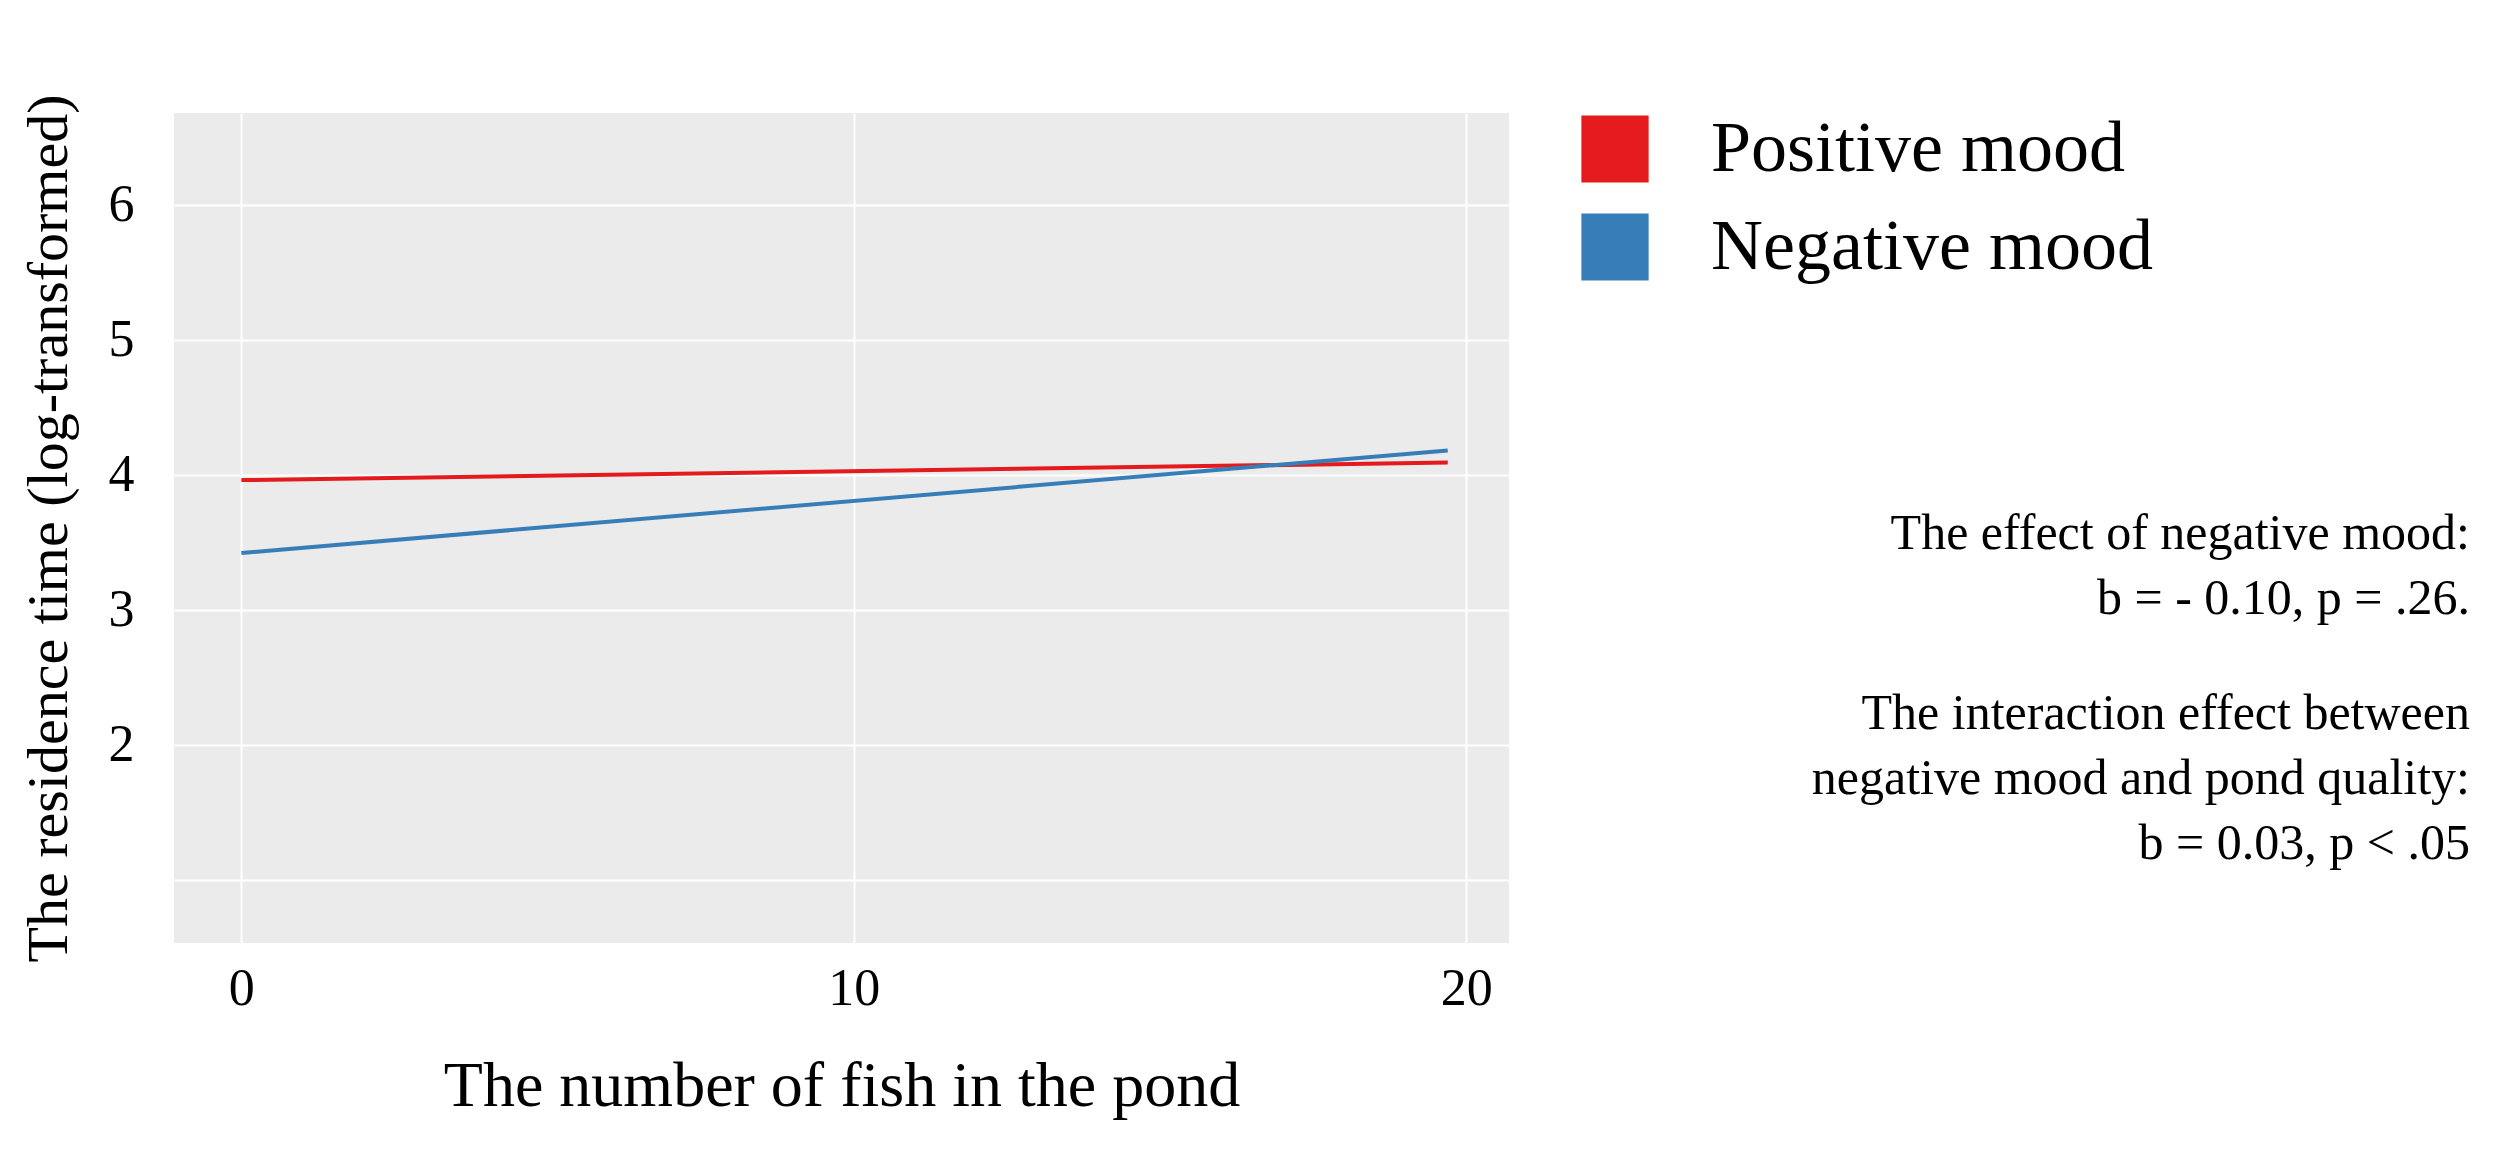 The width and height of the screenshot is (2502, 1152). I want to click on text: The interaction effect between negative mood and pond quality: b = 0.03, p < .05, so click(2140, 777).